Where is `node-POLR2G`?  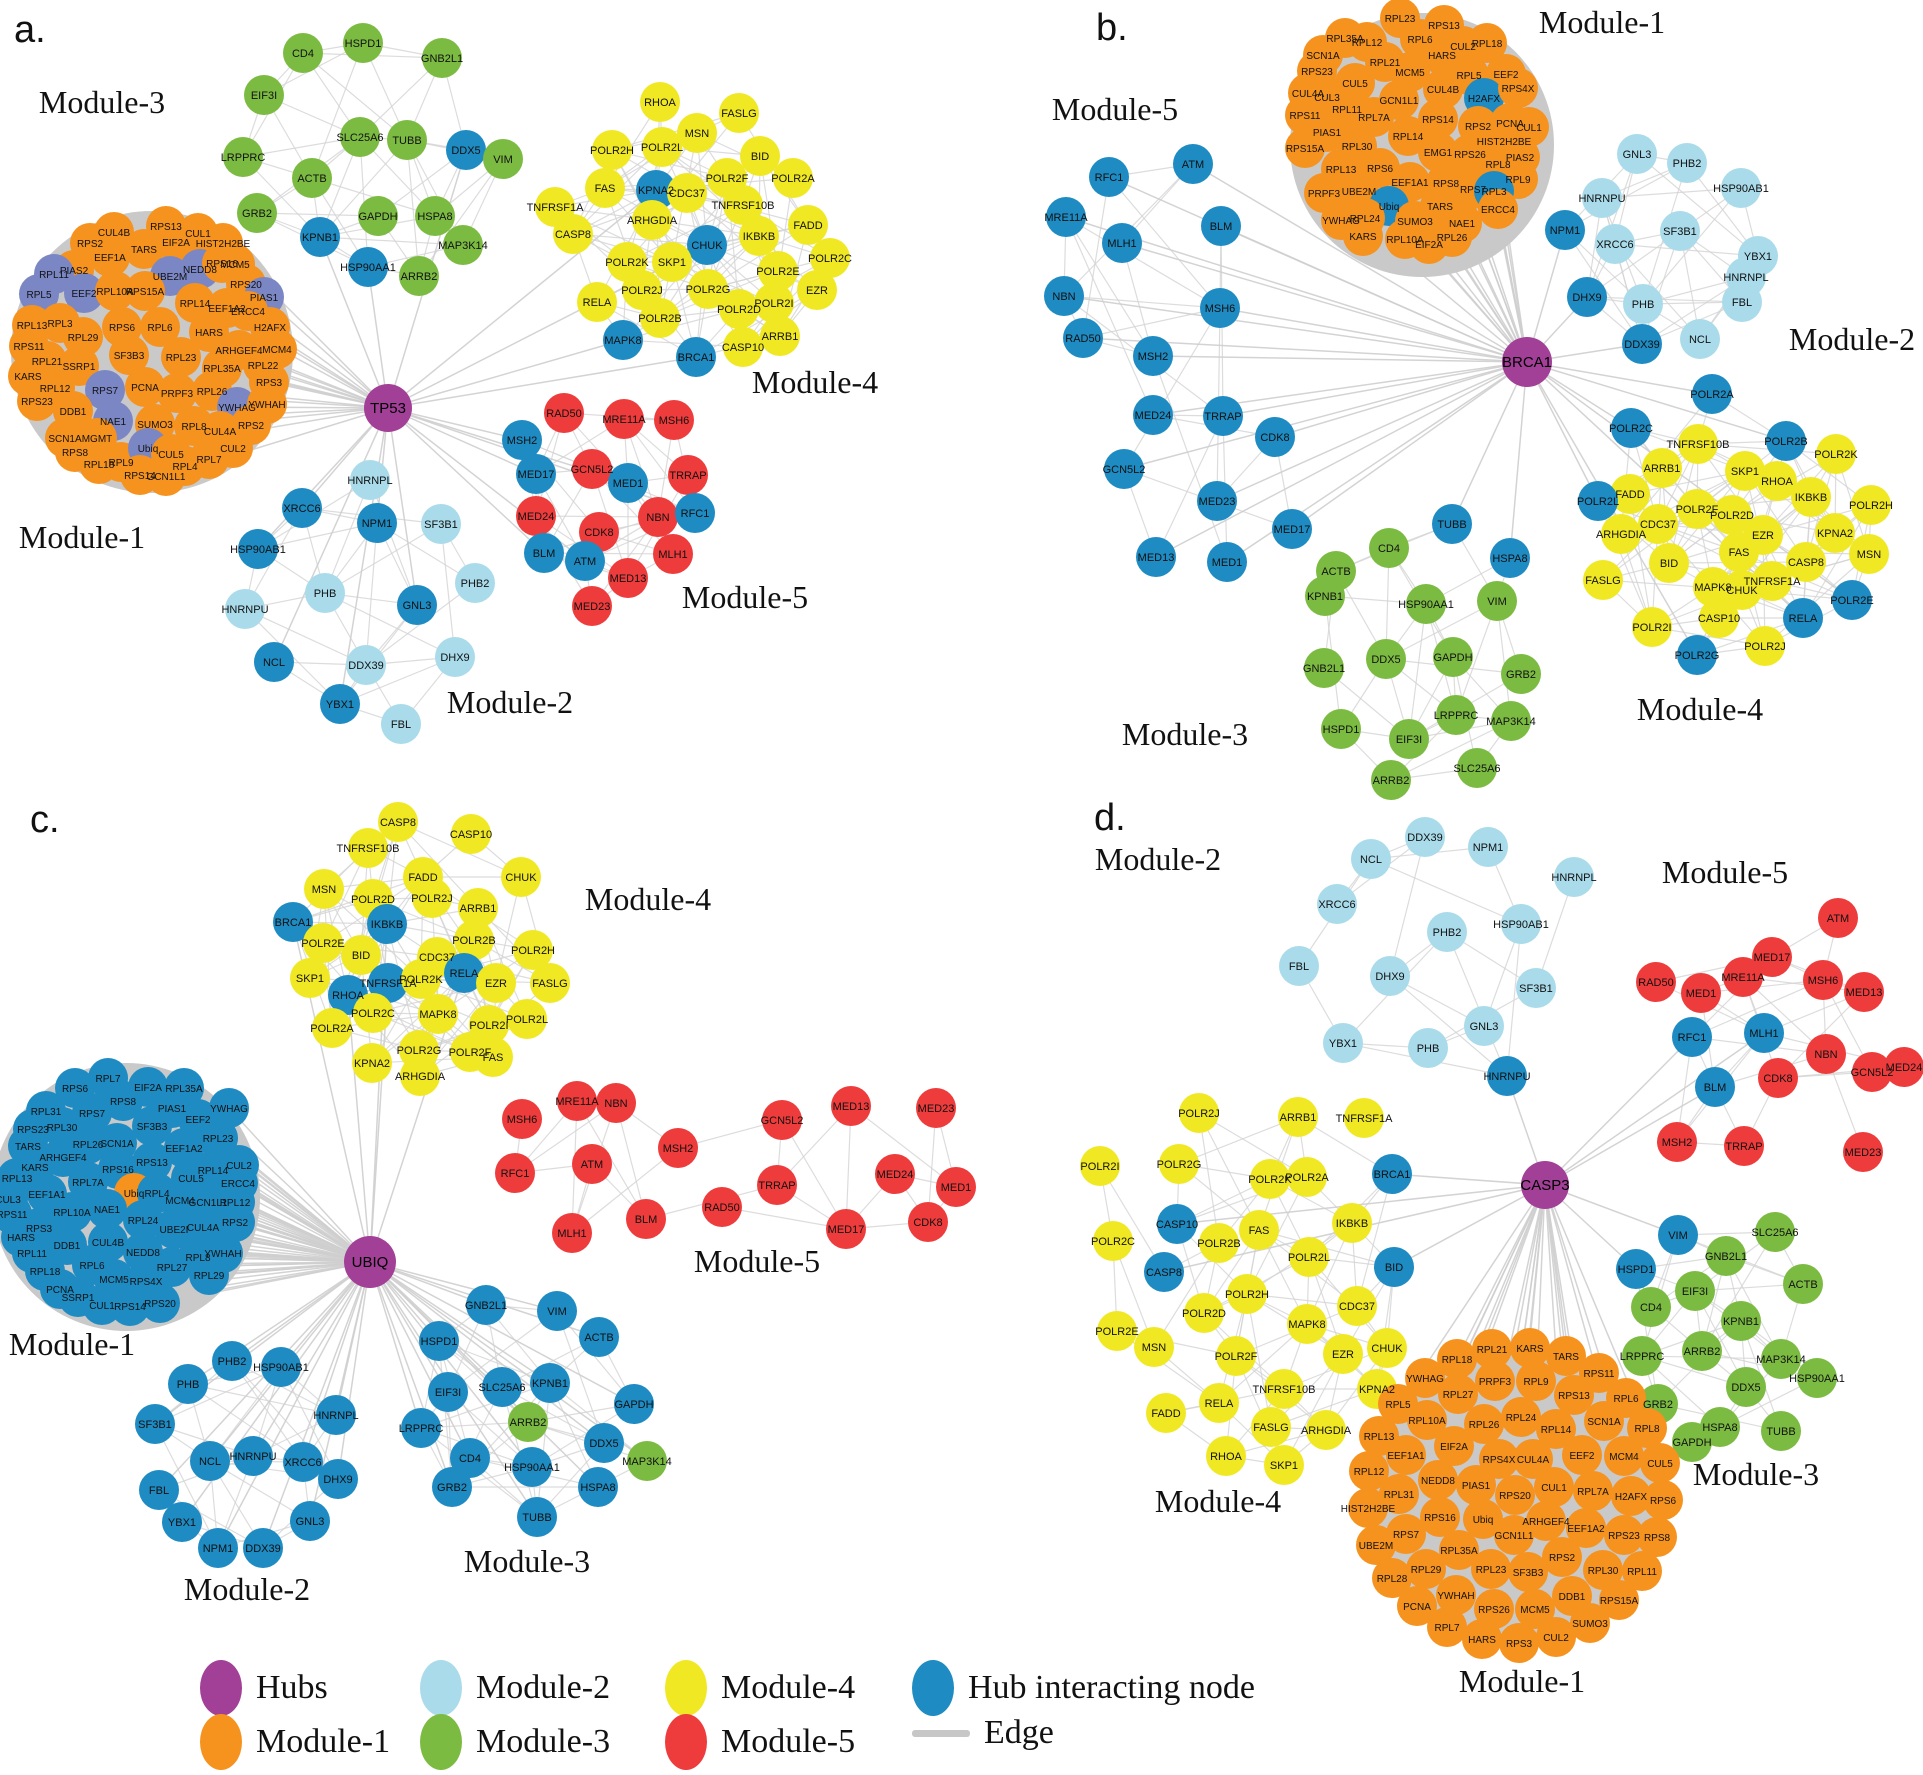
node-POLR2G is located at coordinates (1179, 1164).